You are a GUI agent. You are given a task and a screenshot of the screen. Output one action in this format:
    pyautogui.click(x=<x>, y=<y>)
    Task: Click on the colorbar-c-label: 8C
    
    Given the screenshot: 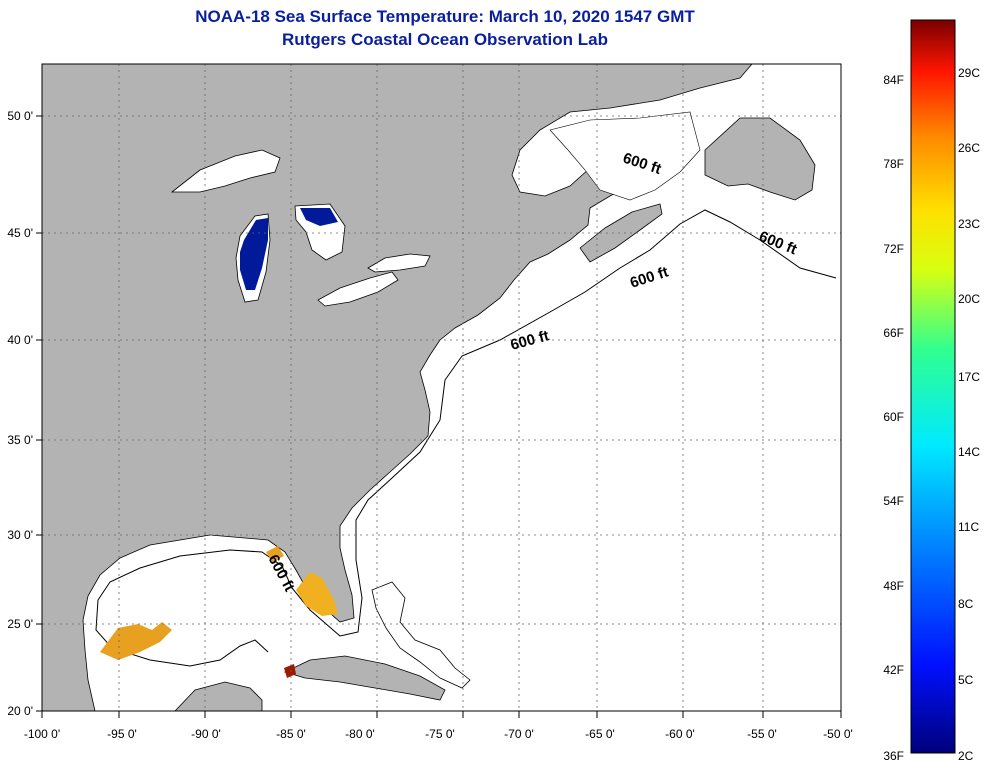 What is the action you would take?
    pyautogui.click(x=966, y=604)
    